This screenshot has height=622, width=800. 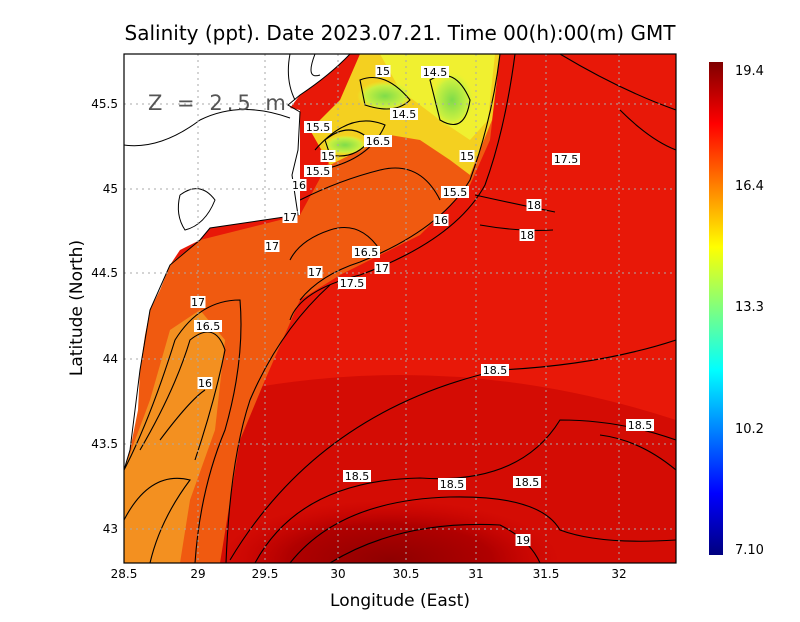 What do you see at coordinates (337, 574) in the screenshot?
I see `x-tick-label: 30` at bounding box center [337, 574].